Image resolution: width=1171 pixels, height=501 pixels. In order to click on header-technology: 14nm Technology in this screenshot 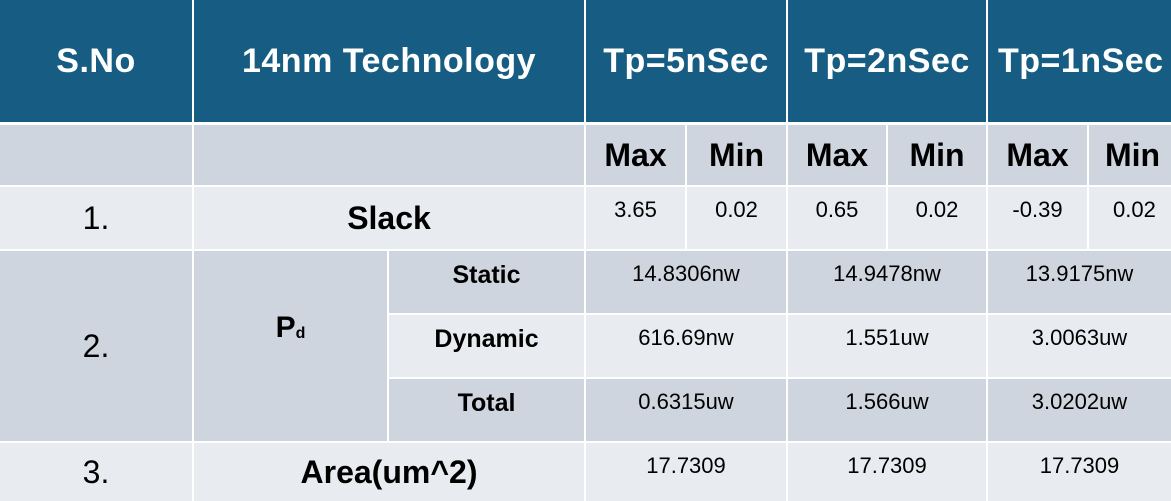, I will do `click(389, 61)`.